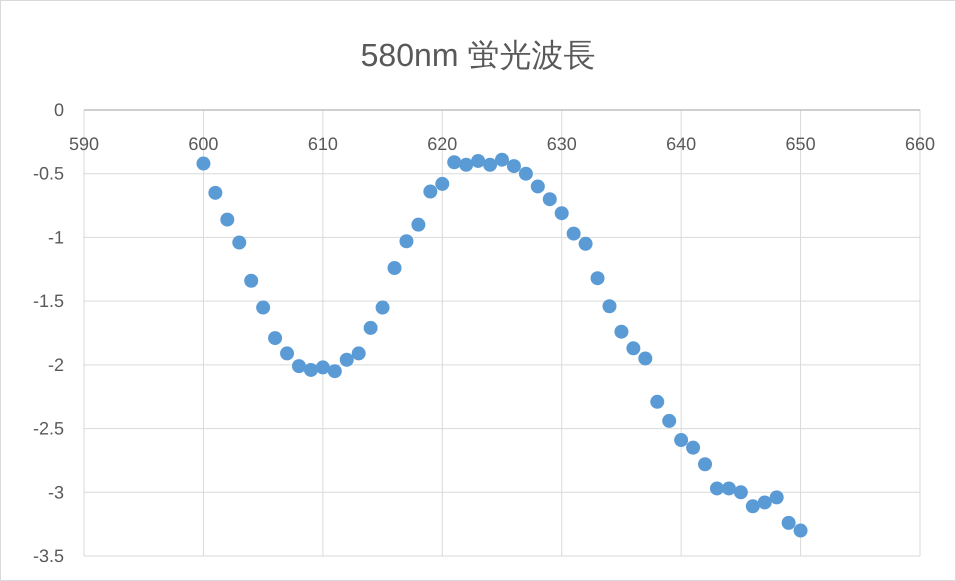 The width and height of the screenshot is (956, 581). Describe the element at coordinates (48, 301) in the screenshot. I see `y-tick-label: -1.5` at that location.